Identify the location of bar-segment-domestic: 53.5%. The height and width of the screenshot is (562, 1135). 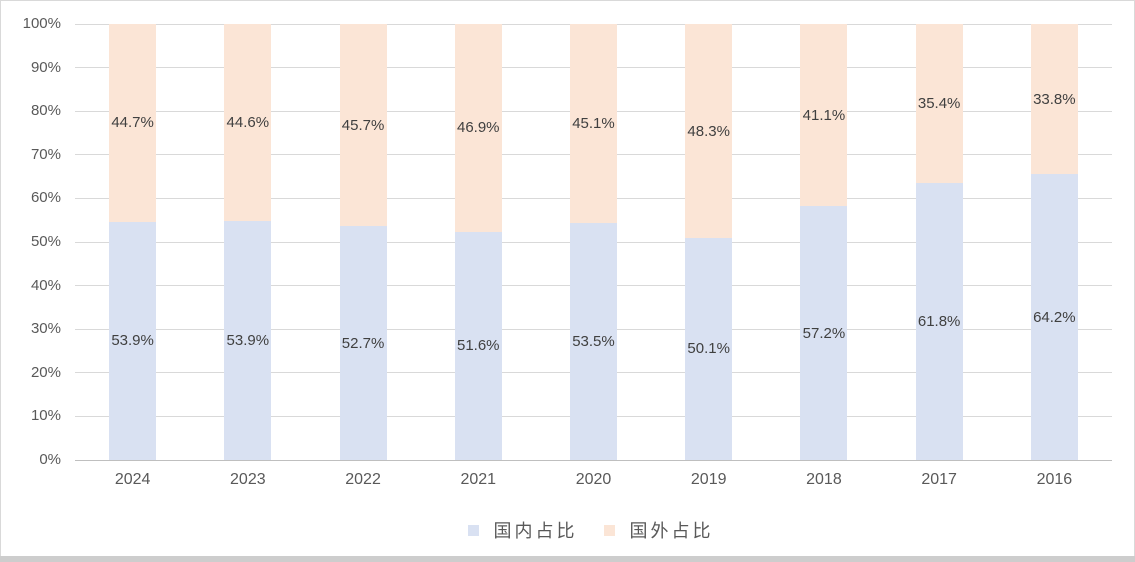
(593, 341).